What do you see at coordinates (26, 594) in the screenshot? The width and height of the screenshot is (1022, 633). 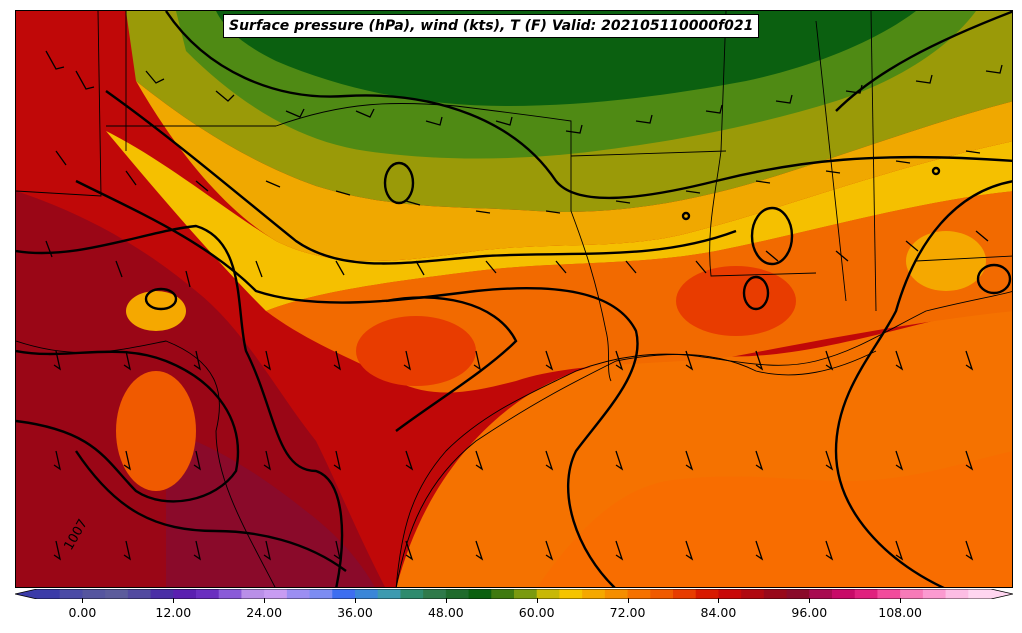 I see `colorbar-extend-low` at bounding box center [26, 594].